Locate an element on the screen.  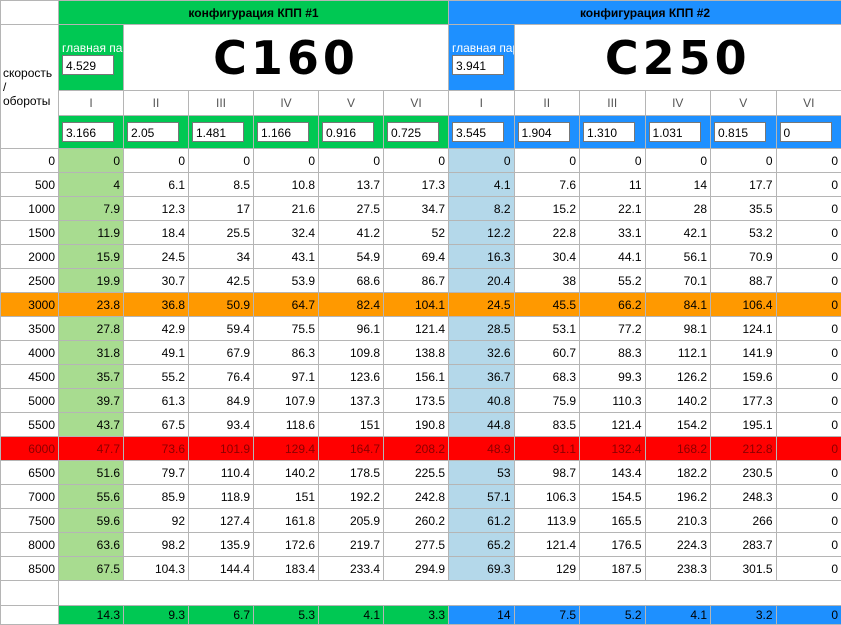
gear-label: V is located at coordinates (351, 103).